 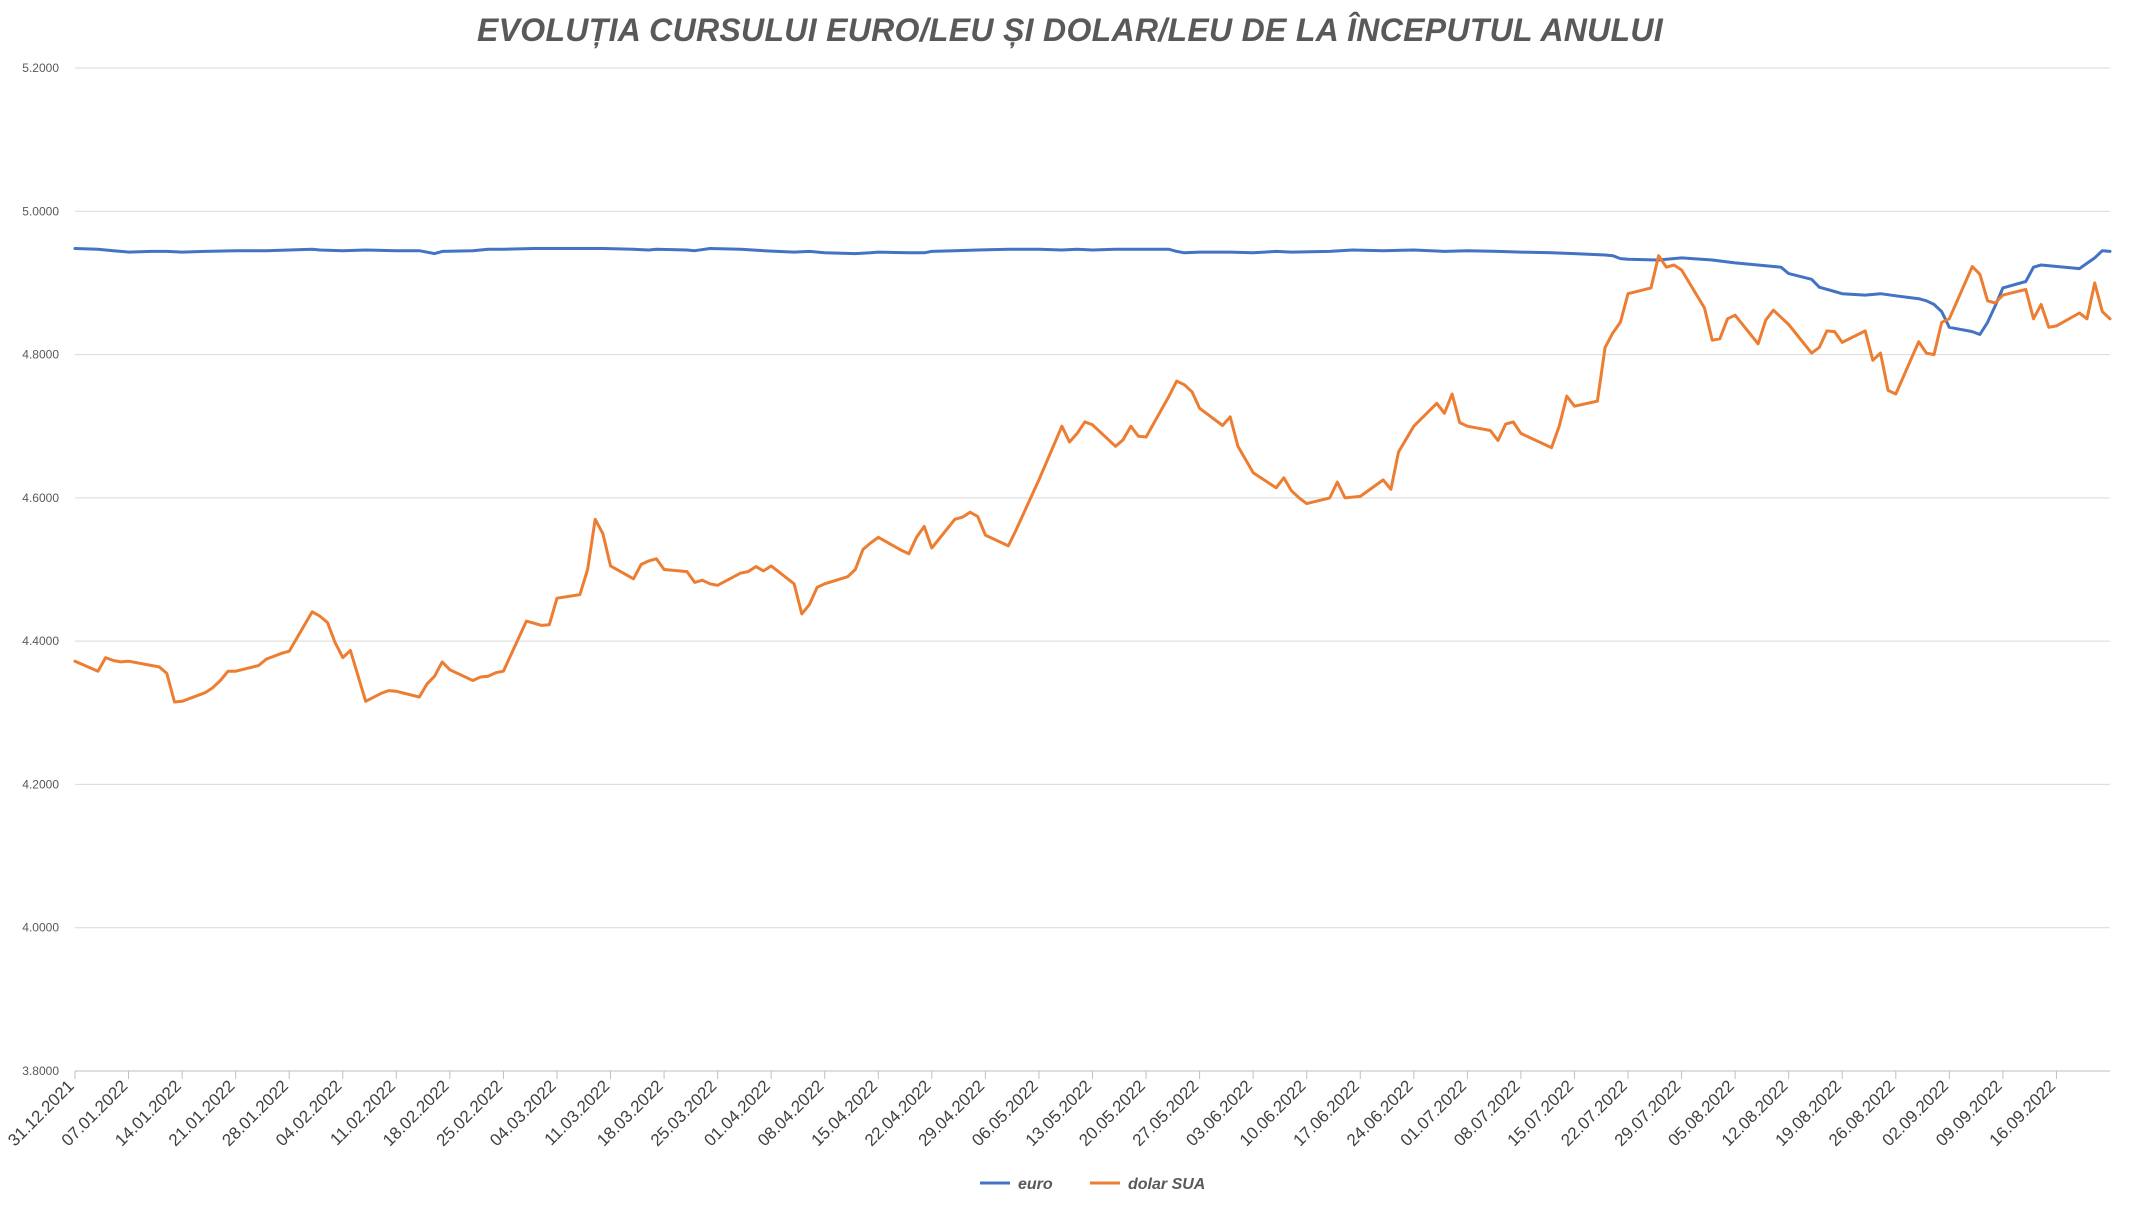 I want to click on y-tick-label: 4.8000, so click(x=40, y=355).